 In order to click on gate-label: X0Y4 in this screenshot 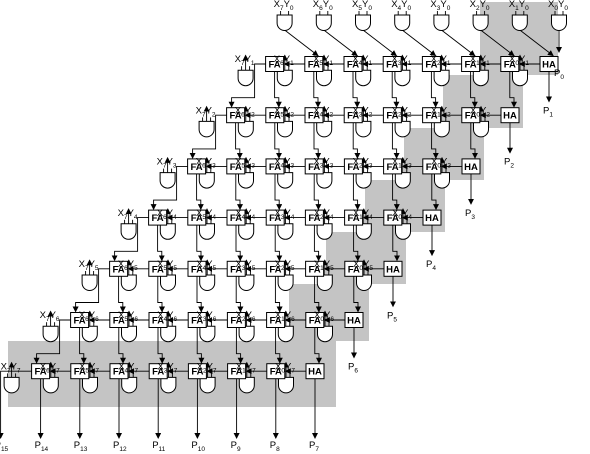, I will do `click(402, 214)`.